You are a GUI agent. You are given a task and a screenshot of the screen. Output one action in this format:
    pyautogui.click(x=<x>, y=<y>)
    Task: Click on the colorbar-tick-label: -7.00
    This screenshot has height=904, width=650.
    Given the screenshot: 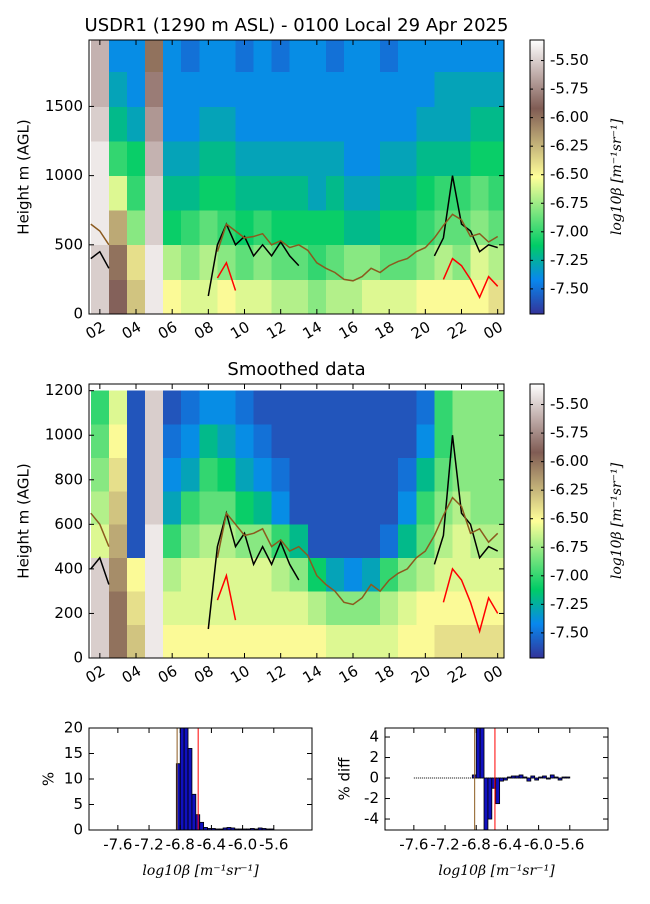 What is the action you would take?
    pyautogui.click(x=569, y=231)
    